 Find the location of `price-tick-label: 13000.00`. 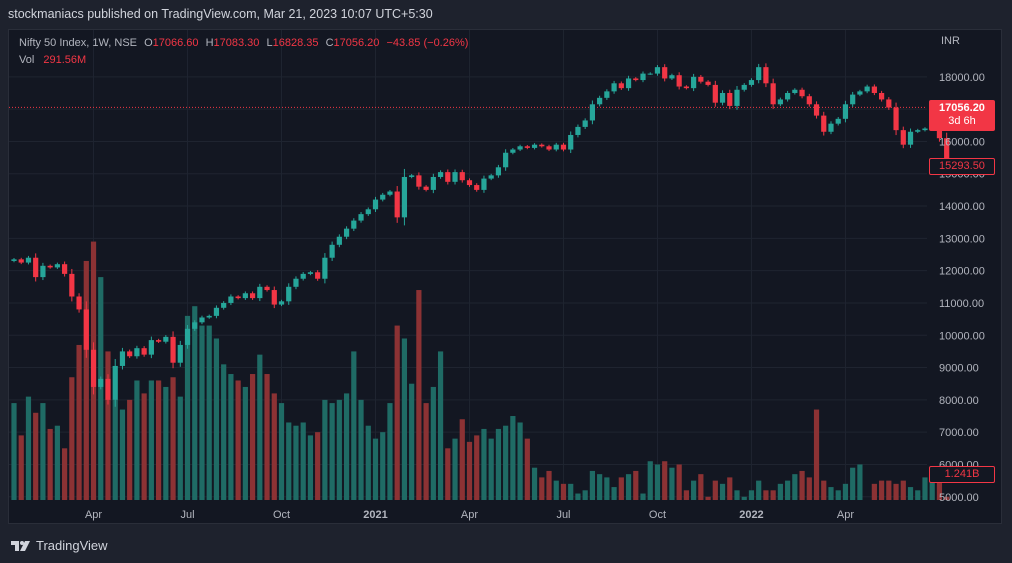

price-tick-label: 13000.00 is located at coordinates (962, 239).